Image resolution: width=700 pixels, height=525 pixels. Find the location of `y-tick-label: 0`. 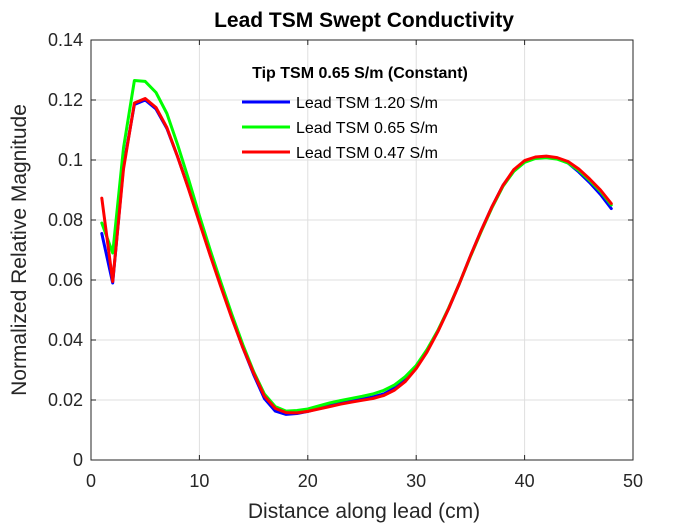

y-tick-label: 0 is located at coordinates (78, 460).